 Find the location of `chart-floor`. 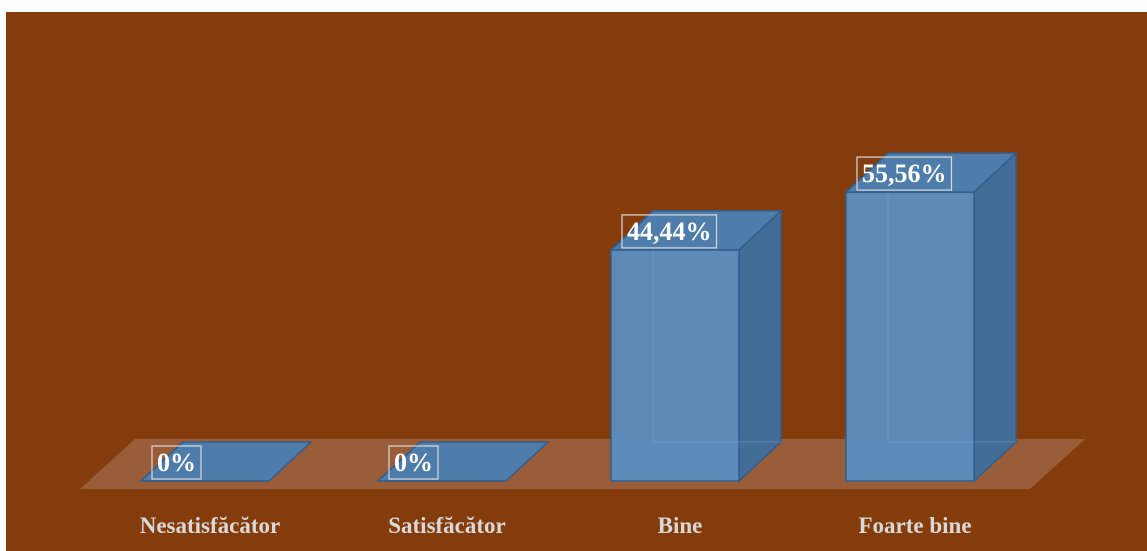

chart-floor is located at coordinates (582, 464).